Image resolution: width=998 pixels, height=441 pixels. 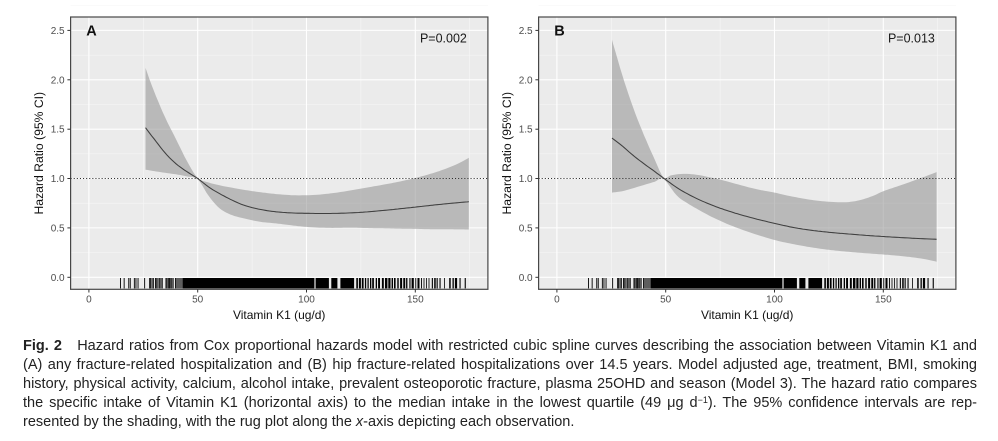 What do you see at coordinates (443, 38) in the screenshot?
I see `svg-text: P=0.002` at bounding box center [443, 38].